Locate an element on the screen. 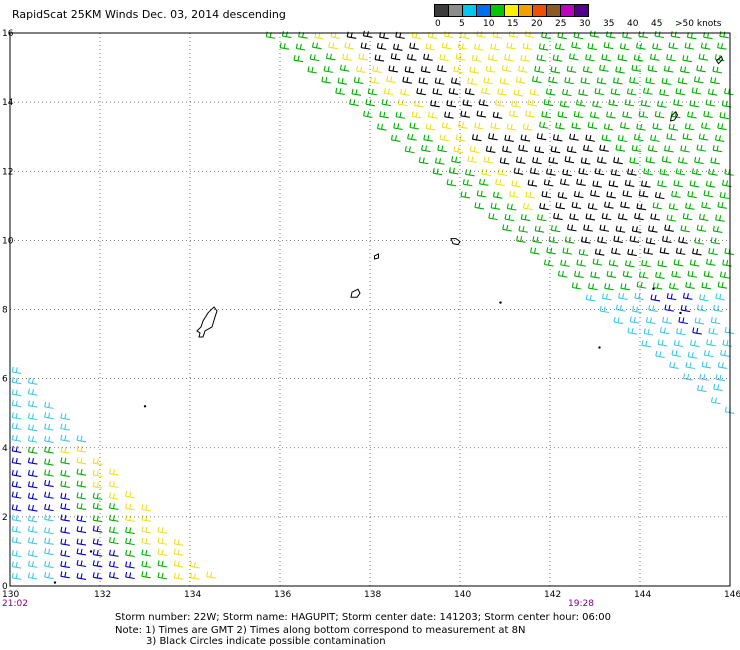 Image resolution: width=740 pixels, height=650 pixels. island-dot is located at coordinates (500, 302).